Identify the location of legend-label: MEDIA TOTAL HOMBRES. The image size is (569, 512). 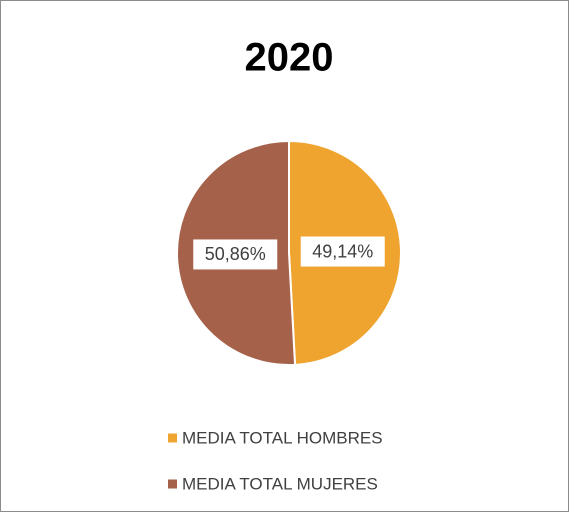
(282, 437).